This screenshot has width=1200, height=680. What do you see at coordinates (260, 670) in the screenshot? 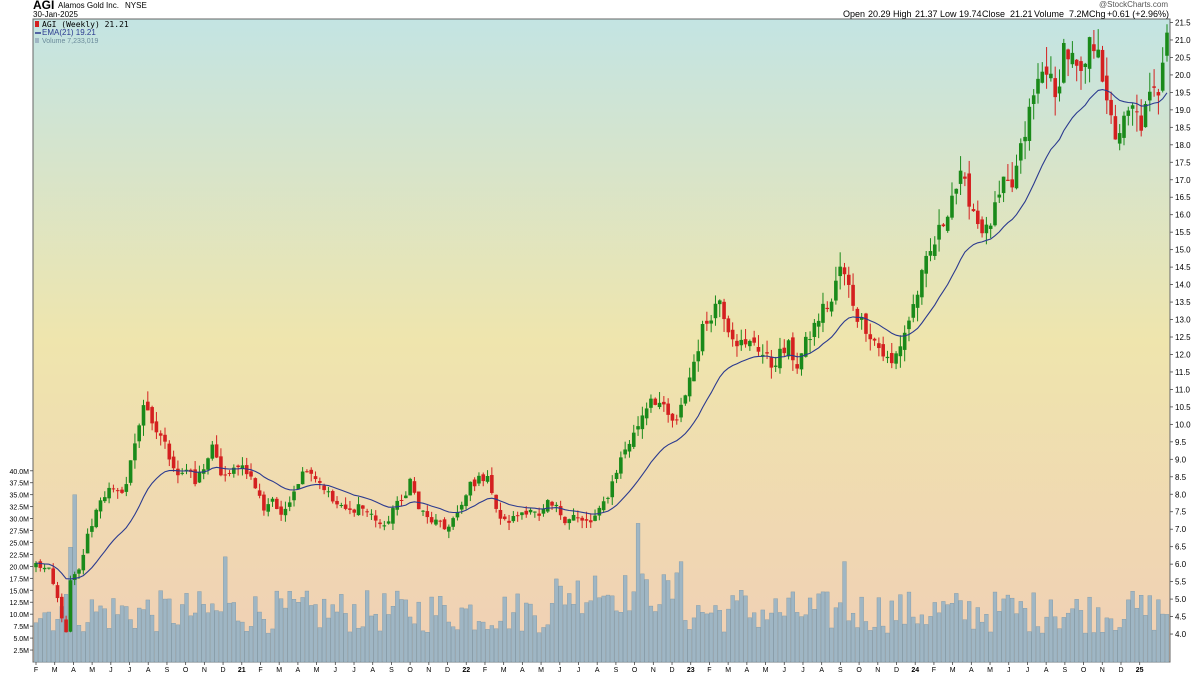
I see `time-tick-label: F` at bounding box center [260, 670].